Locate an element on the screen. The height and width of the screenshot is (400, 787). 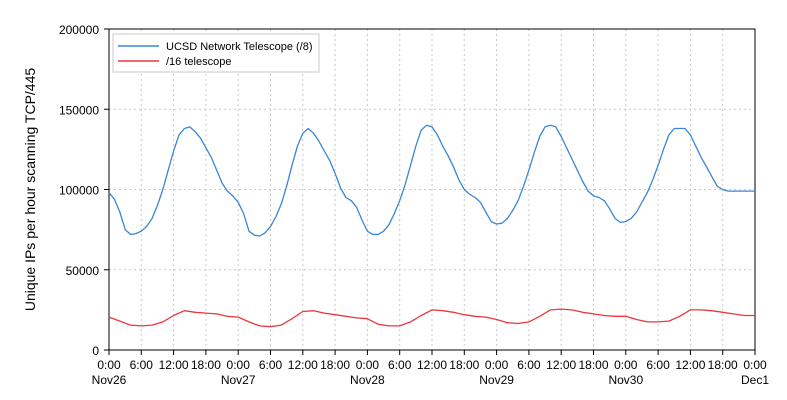
legend: UCSD Network Telescope (/8) /16 telescope is located at coordinates (216, 53).